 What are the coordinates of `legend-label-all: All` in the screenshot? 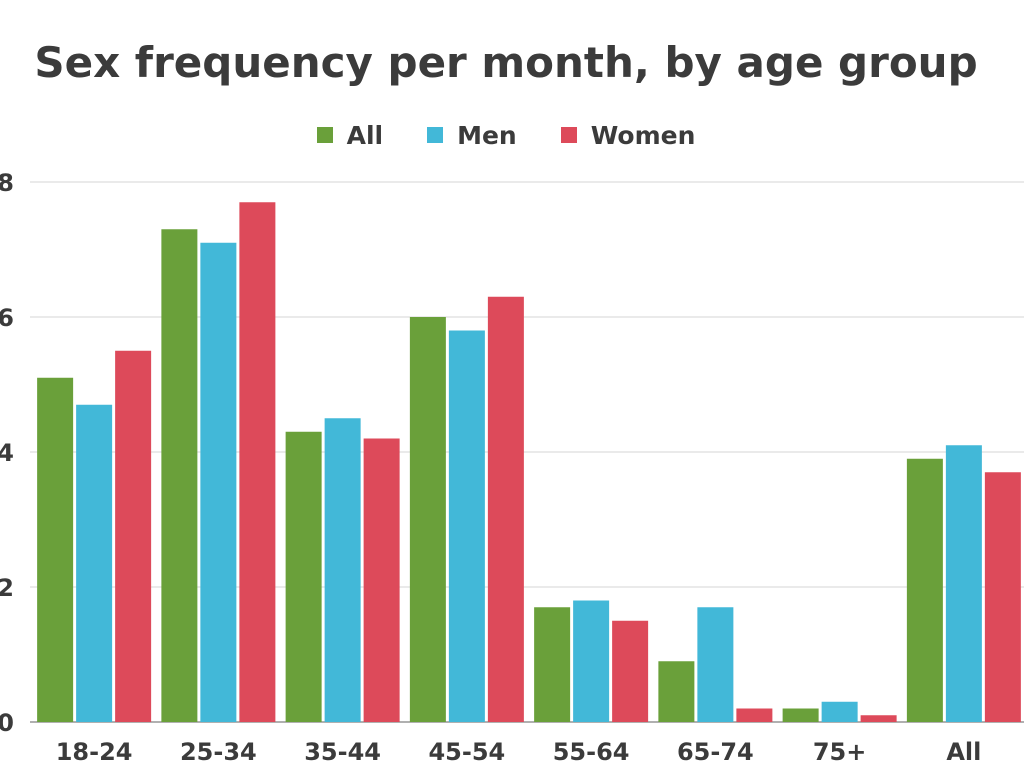 It's located at (365, 135).